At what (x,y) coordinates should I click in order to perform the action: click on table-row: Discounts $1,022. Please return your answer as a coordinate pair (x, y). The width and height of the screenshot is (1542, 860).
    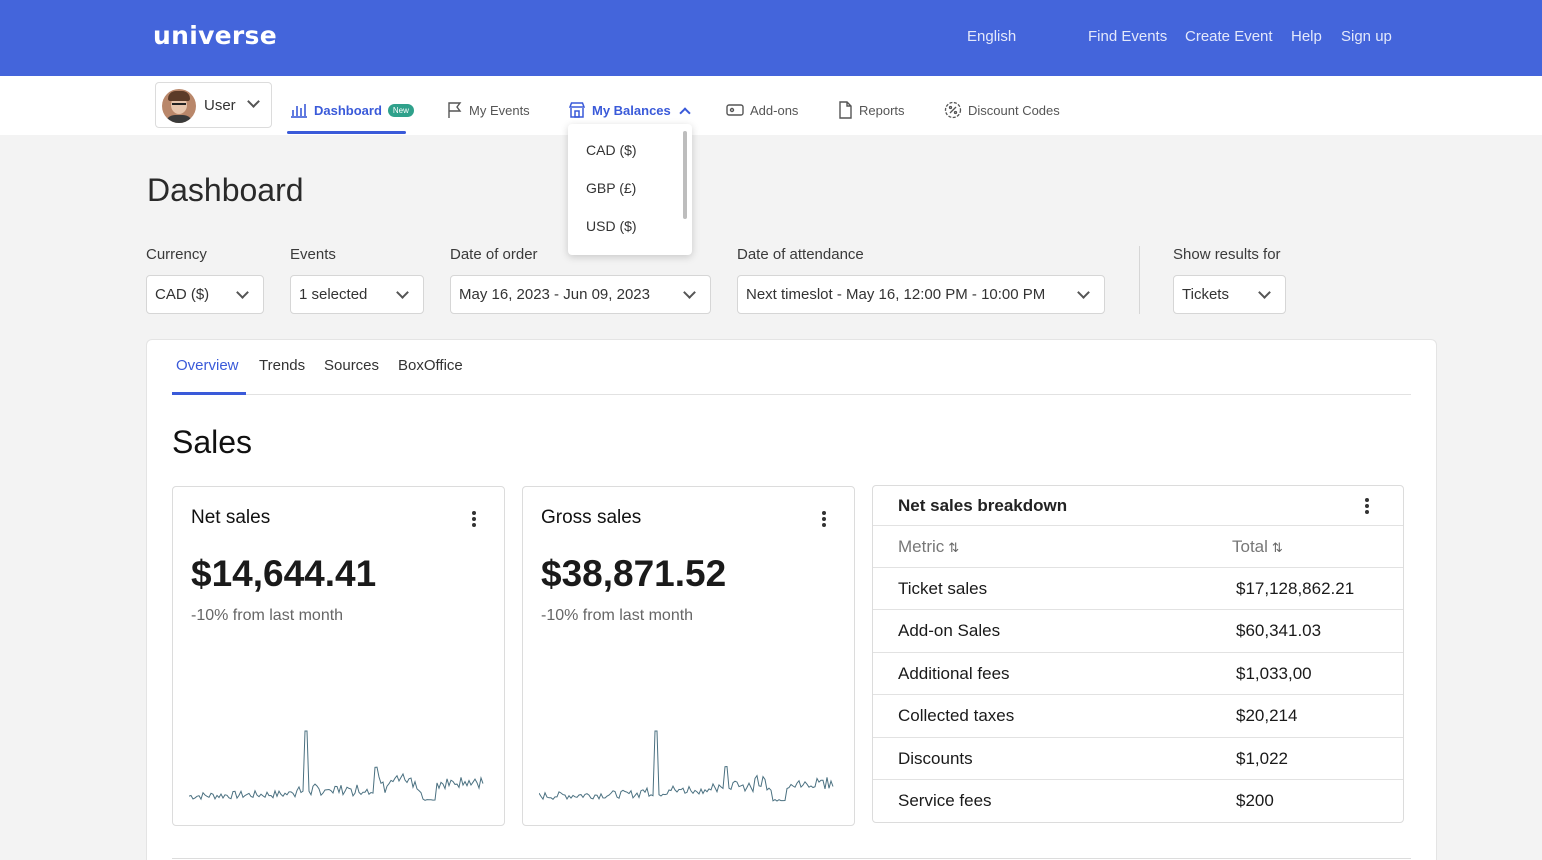
    Looking at the image, I should click on (1138, 758).